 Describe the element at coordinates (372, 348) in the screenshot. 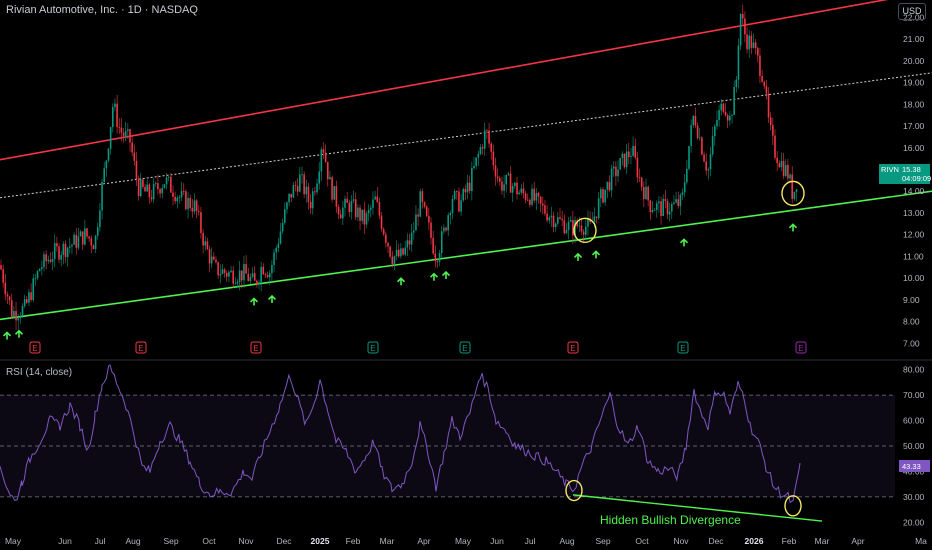

I see `earnings-badge-label: E` at that location.